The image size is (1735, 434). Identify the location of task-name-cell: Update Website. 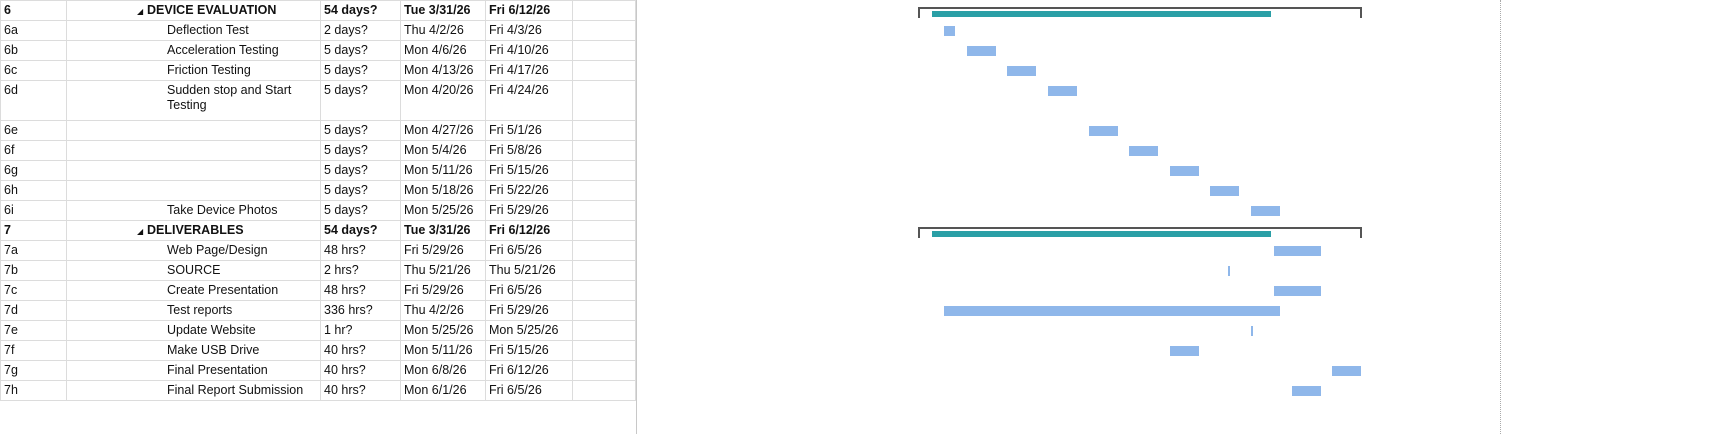
(193, 330).